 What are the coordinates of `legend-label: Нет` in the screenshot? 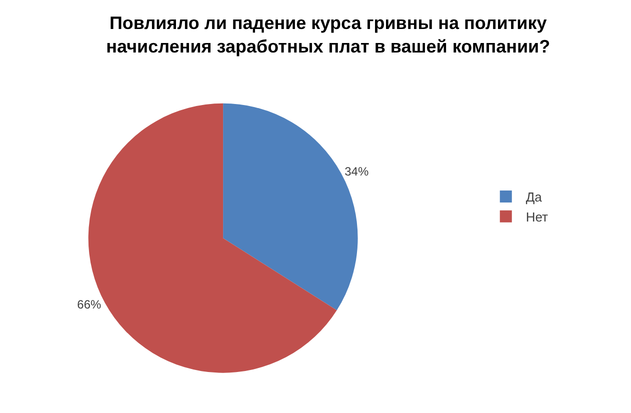 It's located at (537, 216).